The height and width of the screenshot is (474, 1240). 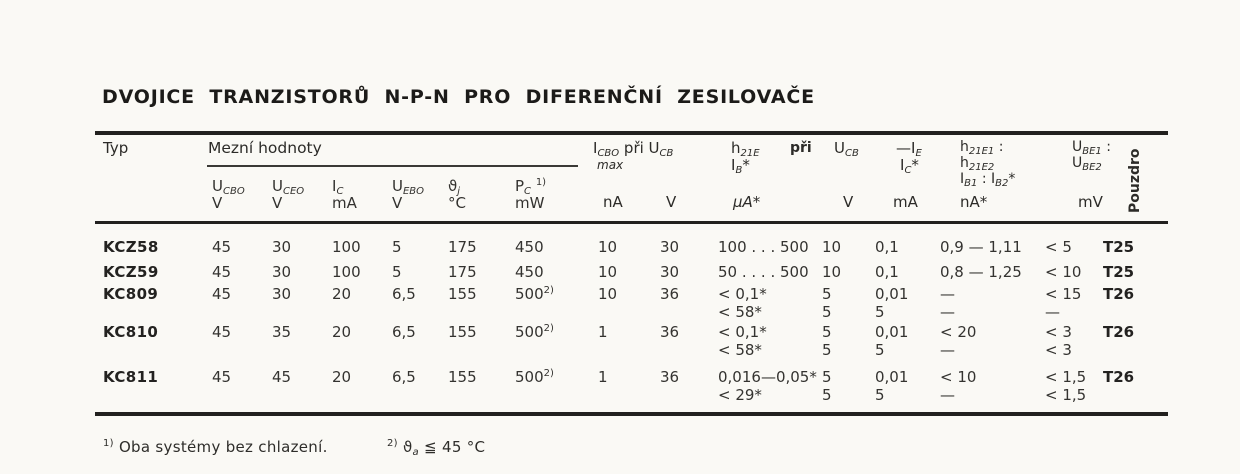 I want to click on ube-line2: UBE2, so click(x=1087, y=164).